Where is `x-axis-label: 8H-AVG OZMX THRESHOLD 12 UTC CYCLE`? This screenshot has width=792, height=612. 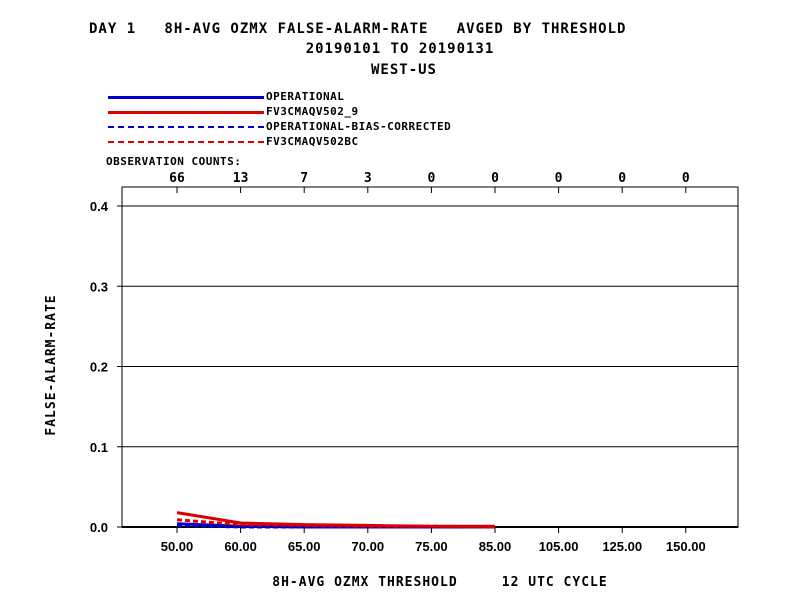 x-axis-label: 8H-AVG OZMX THRESHOLD 12 UTC CYCLE is located at coordinates (439, 582).